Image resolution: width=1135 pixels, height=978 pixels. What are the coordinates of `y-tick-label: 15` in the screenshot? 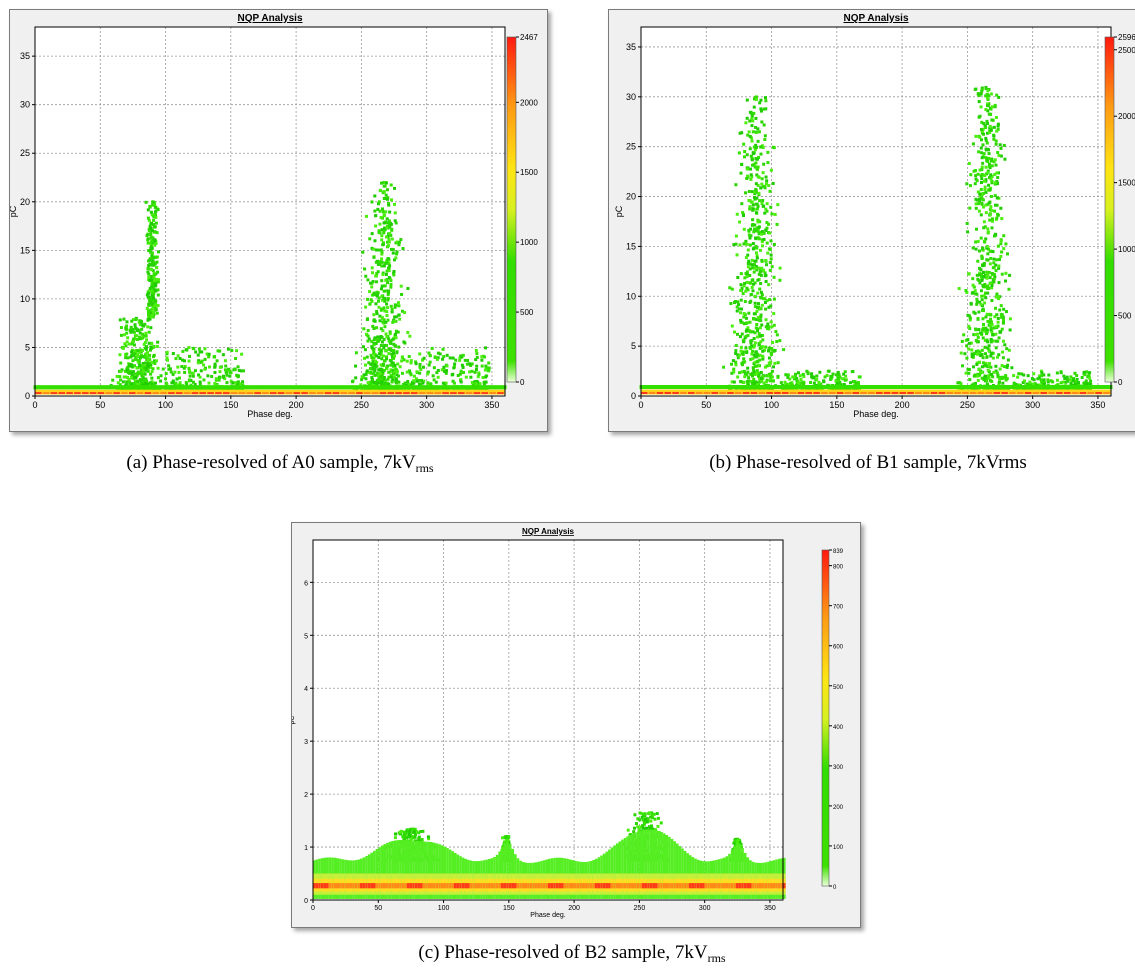 It's located at (25, 250).